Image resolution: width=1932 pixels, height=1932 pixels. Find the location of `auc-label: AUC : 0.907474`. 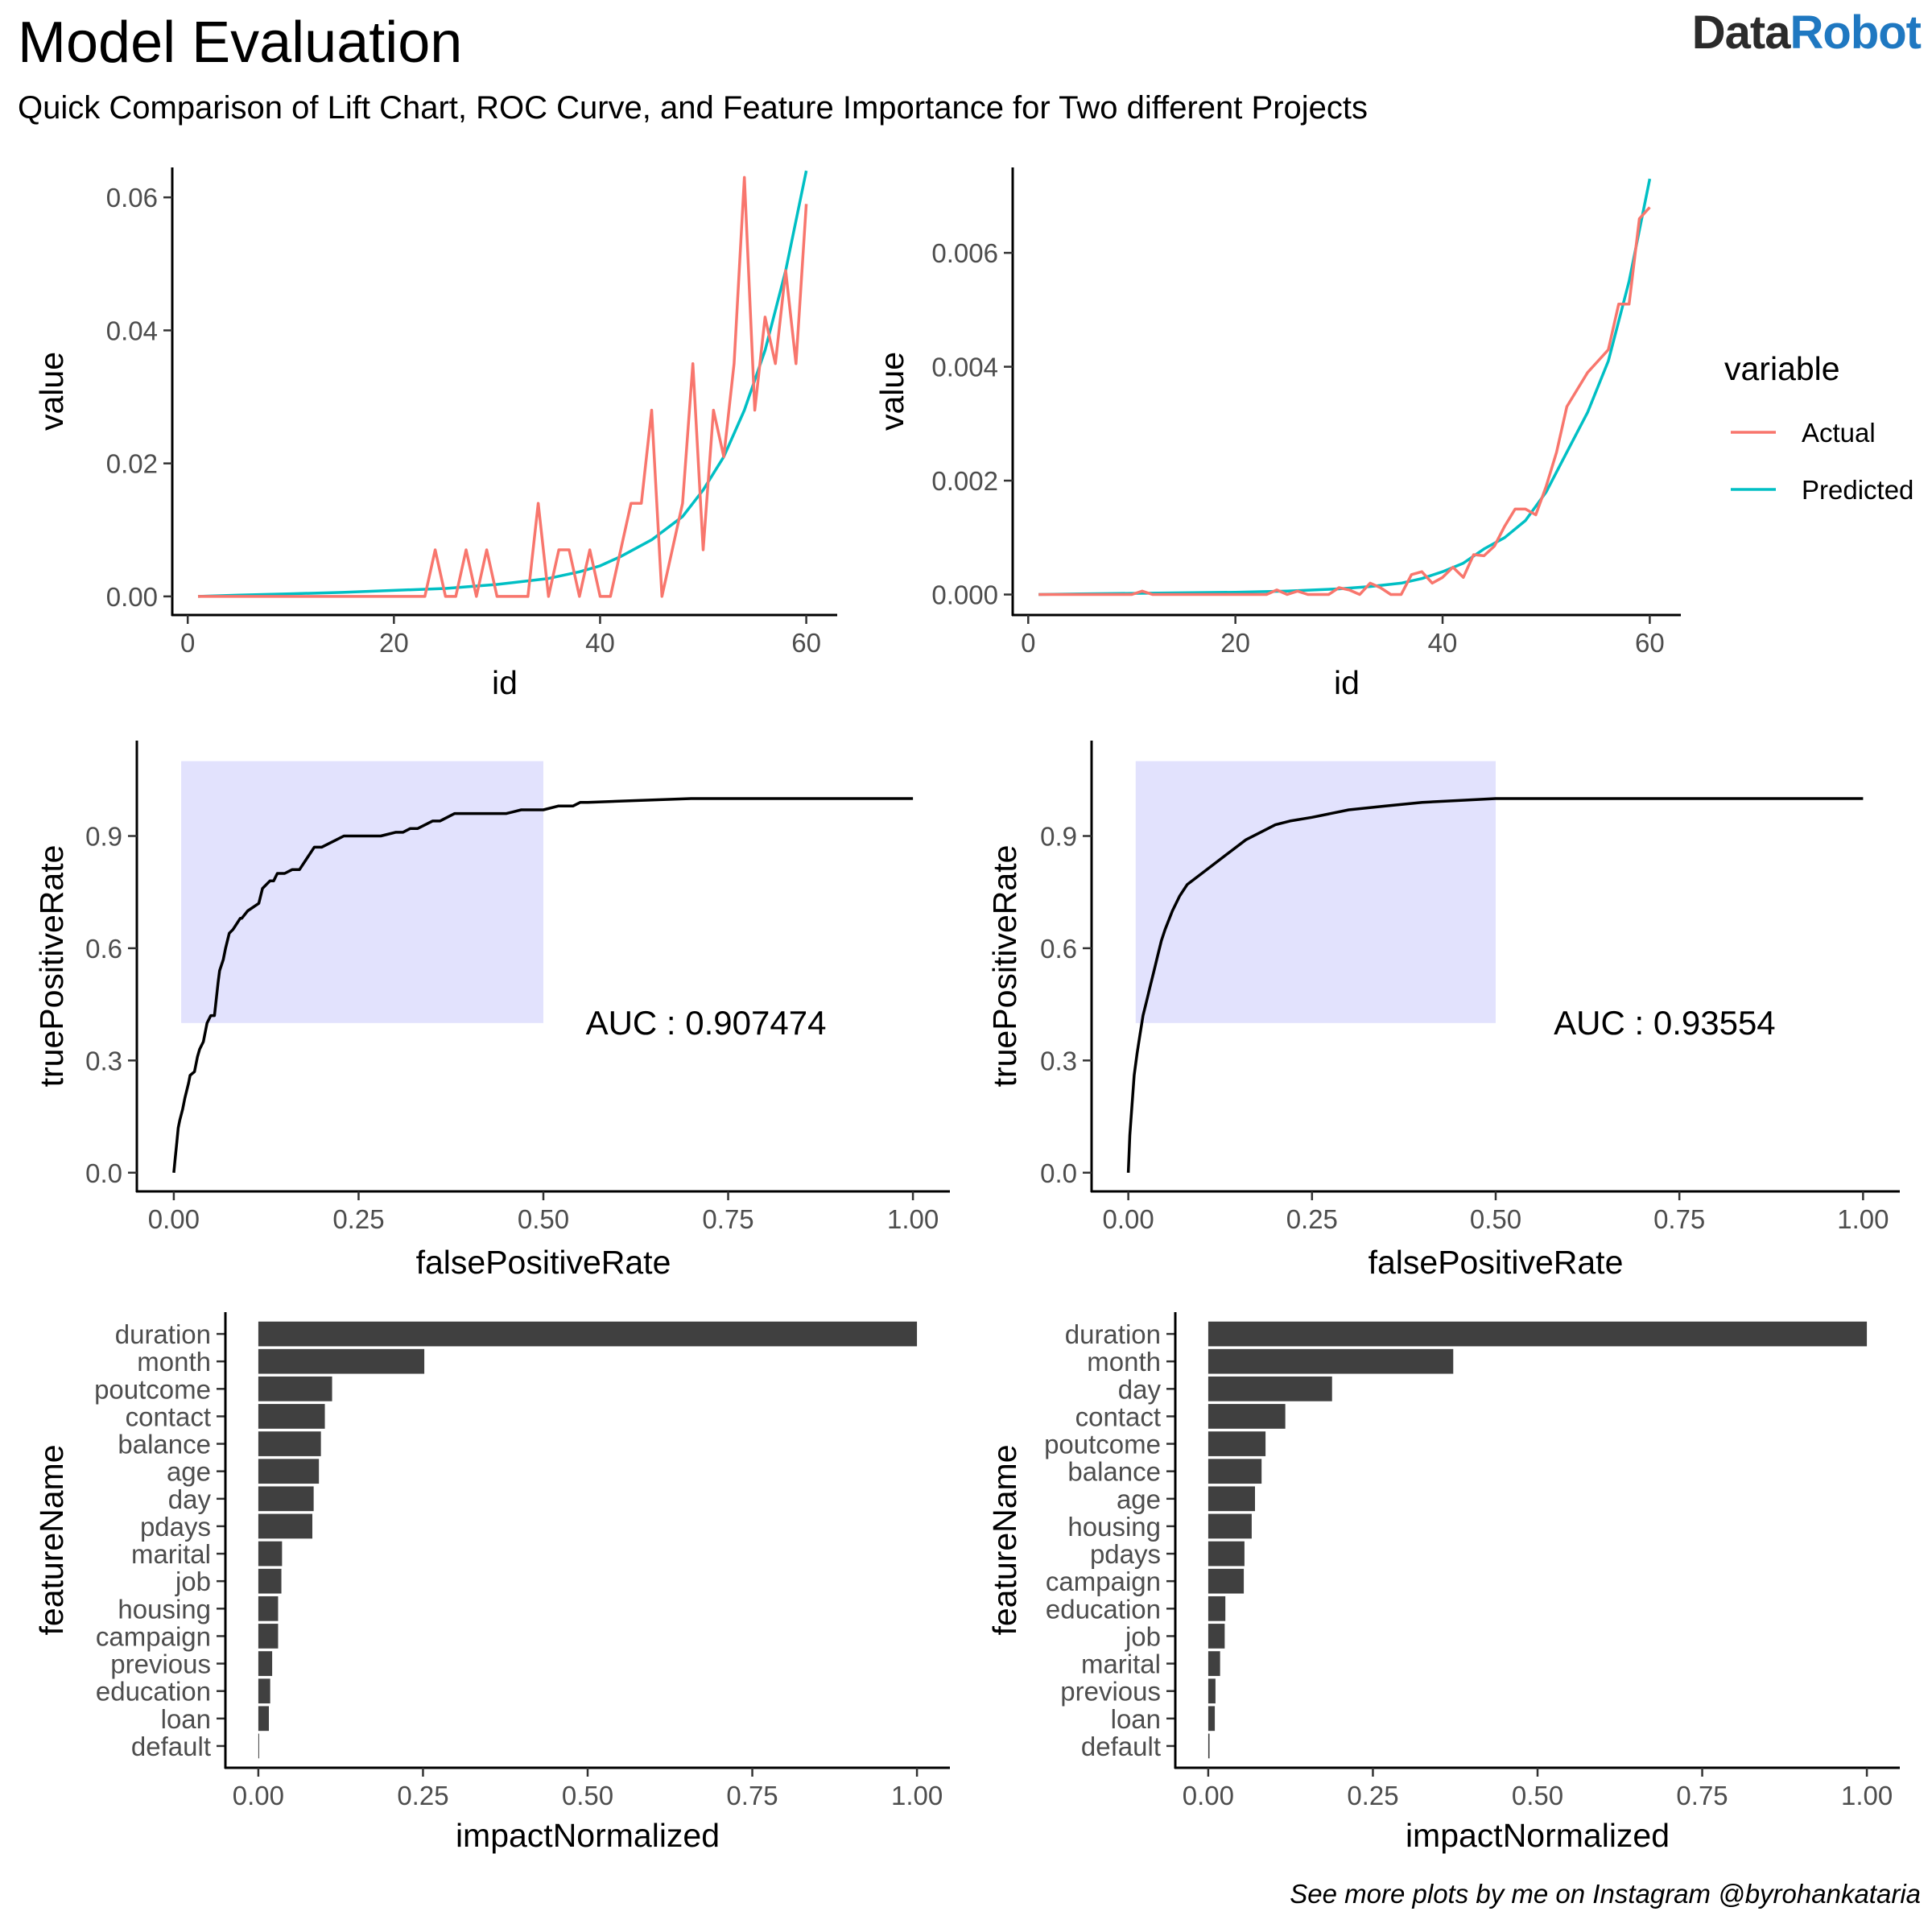

auc-label: AUC : 0.907474 is located at coordinates (706, 1023).